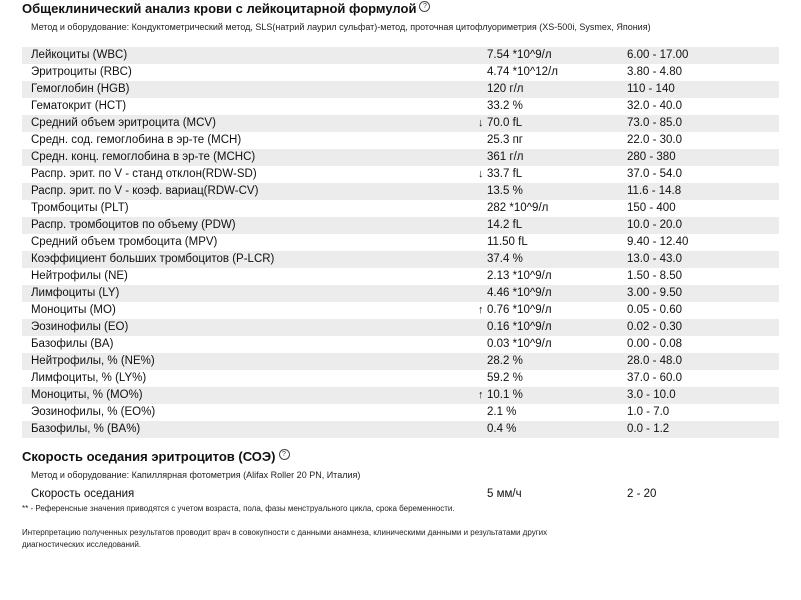 The width and height of the screenshot is (801, 600). Describe the element at coordinates (654, 378) in the screenshot. I see `test-reference: 37.0 - 60.0` at that location.